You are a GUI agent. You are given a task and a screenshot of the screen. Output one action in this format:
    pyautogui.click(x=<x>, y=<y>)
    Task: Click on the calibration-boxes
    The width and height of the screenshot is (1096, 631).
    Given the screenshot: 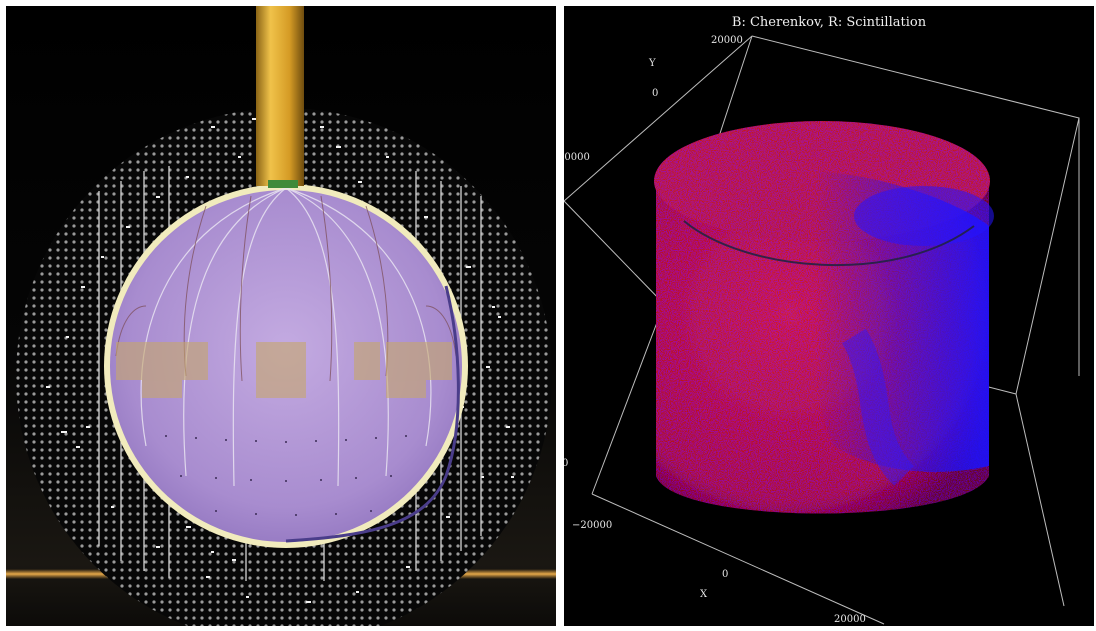 What is the action you would take?
    pyautogui.click(x=284, y=370)
    